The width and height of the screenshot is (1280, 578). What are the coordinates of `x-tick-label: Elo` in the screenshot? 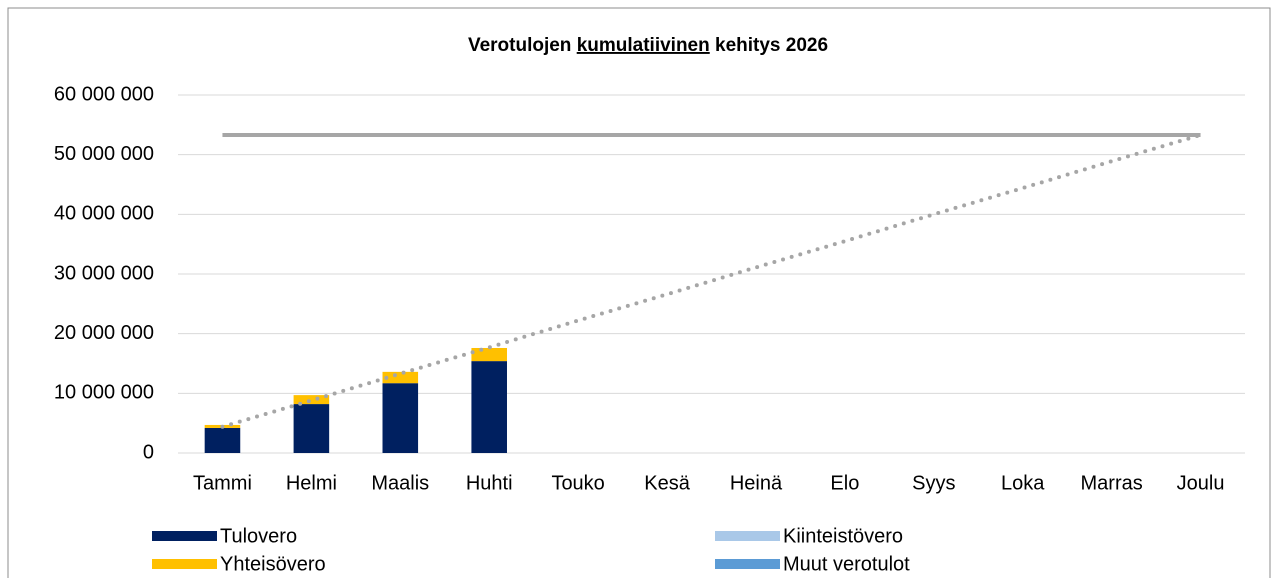 It's located at (844, 483).